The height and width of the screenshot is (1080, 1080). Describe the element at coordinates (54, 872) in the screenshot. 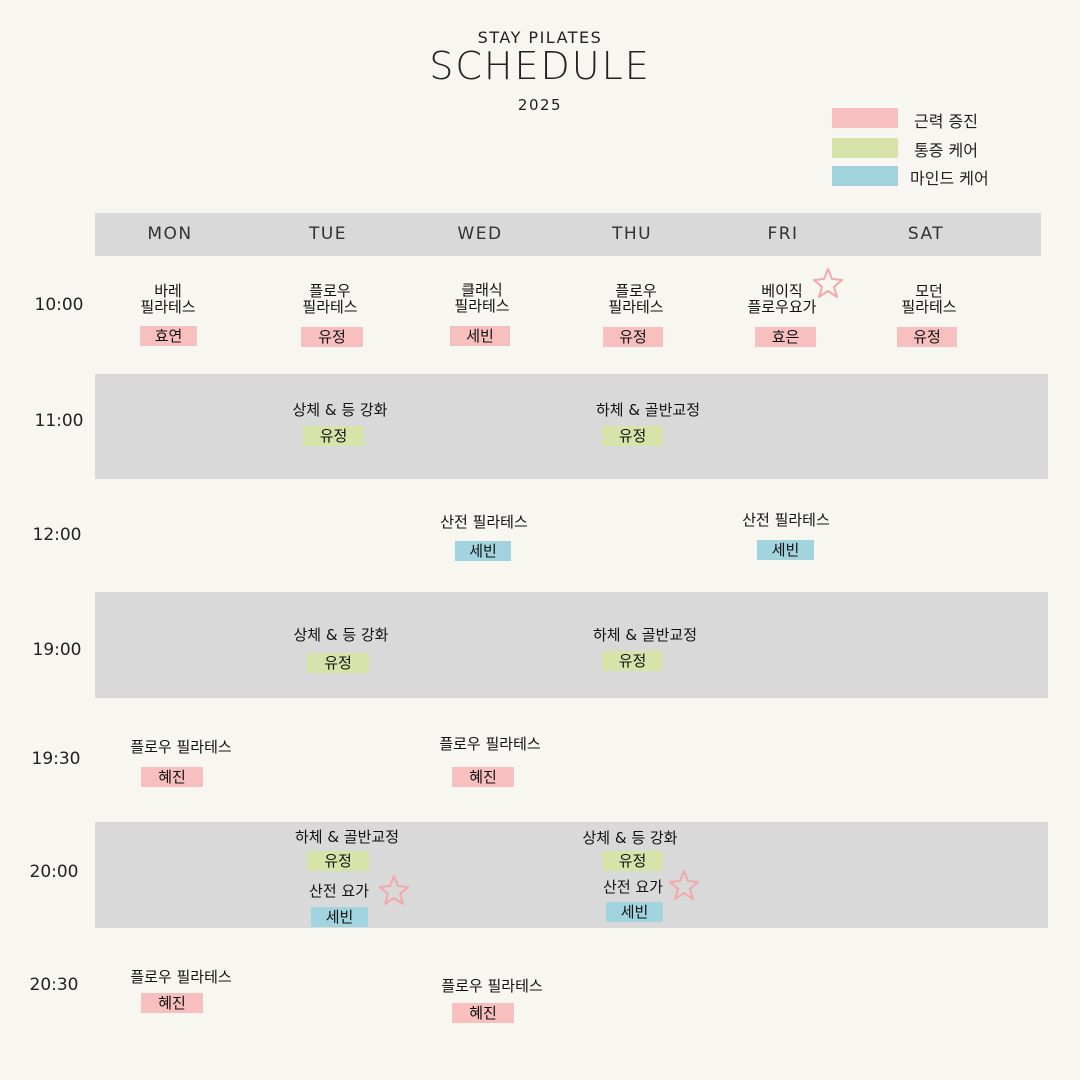

I see `time-label-2000: 20:00` at that location.